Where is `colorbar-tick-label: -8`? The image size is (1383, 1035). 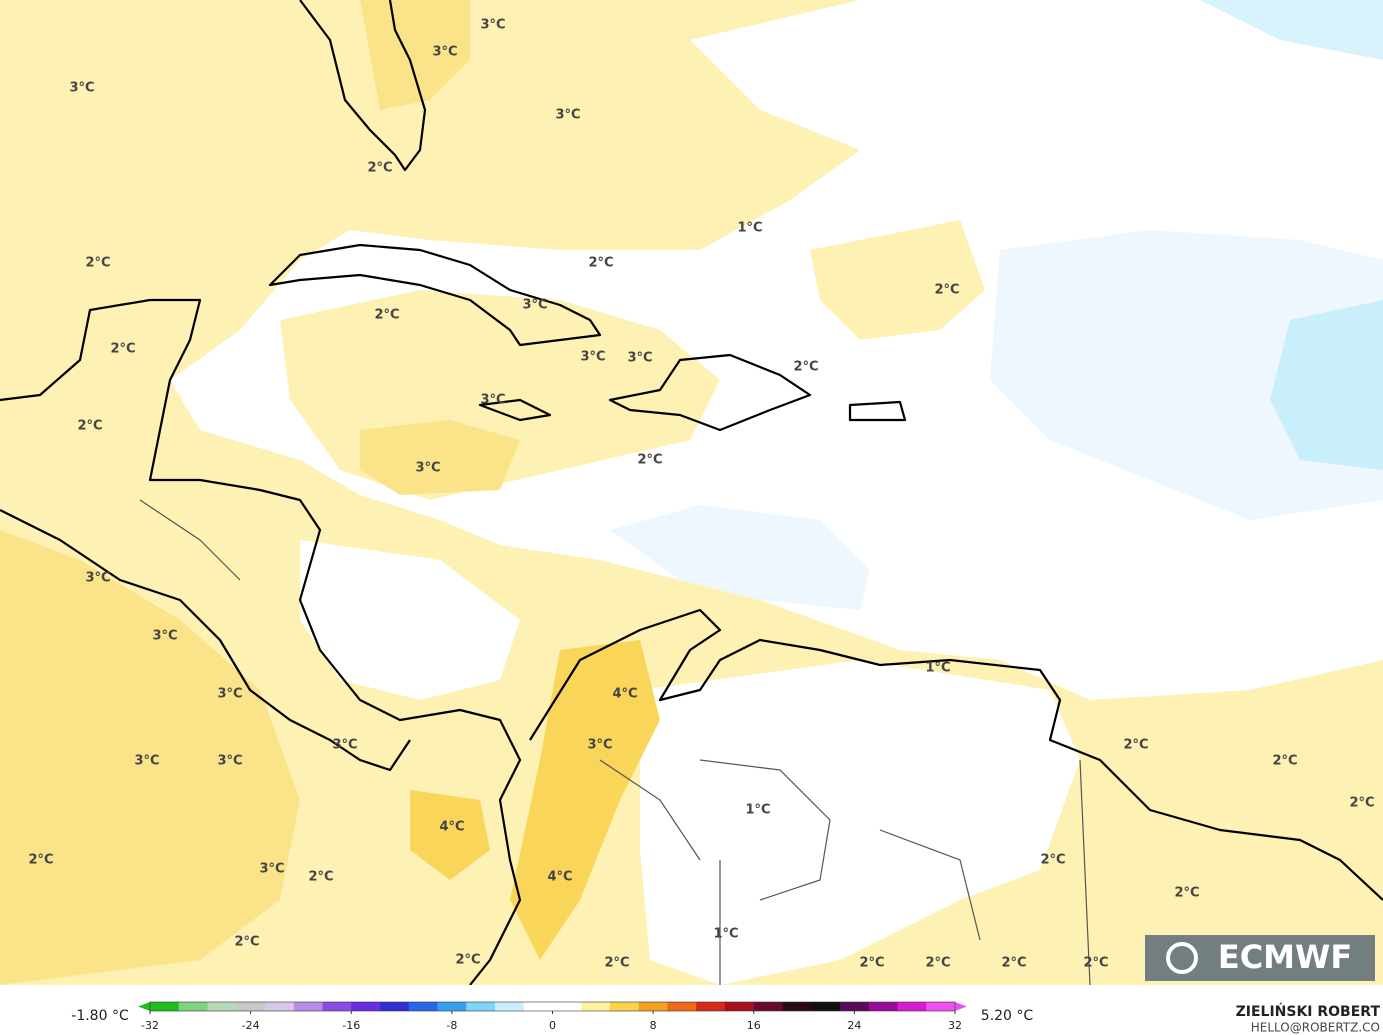 colorbar-tick-label: -8 is located at coordinates (451, 1025).